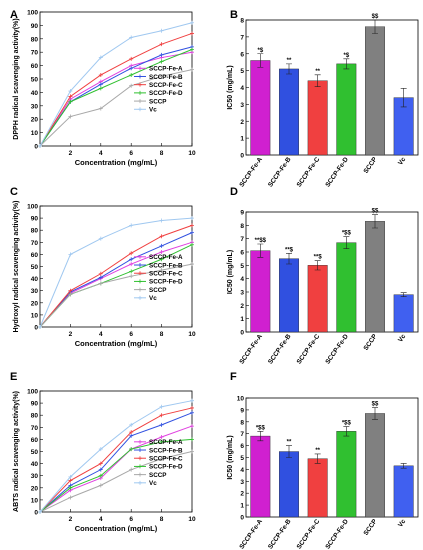  Describe the element at coordinates (260, 108) in the screenshot. I see `bar-sccp-fe-a` at that location.